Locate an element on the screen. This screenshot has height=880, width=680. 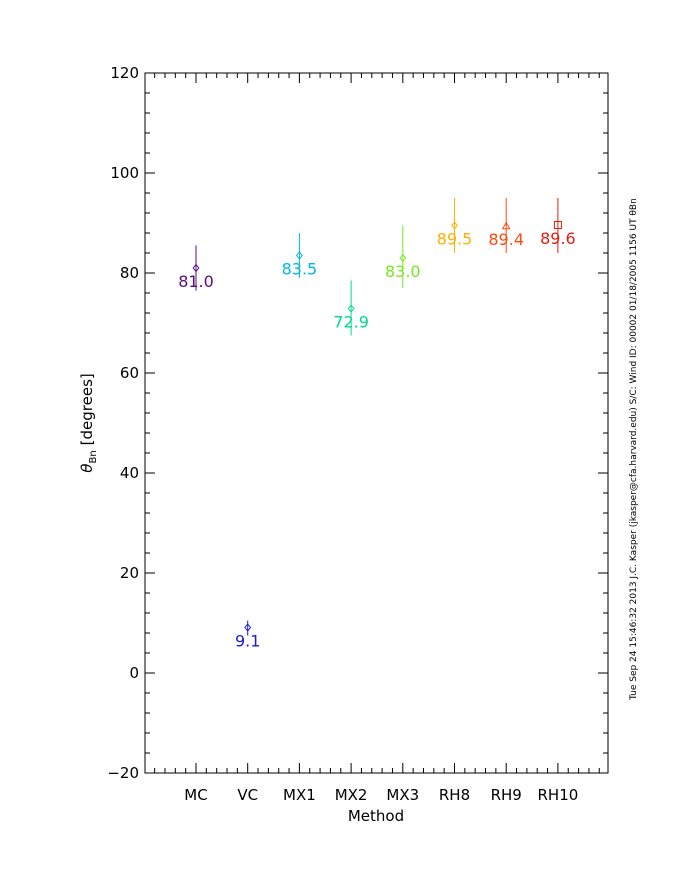
svg-text:θBn[degrees]: θBn [degrees] is located at coordinates (88, 422).